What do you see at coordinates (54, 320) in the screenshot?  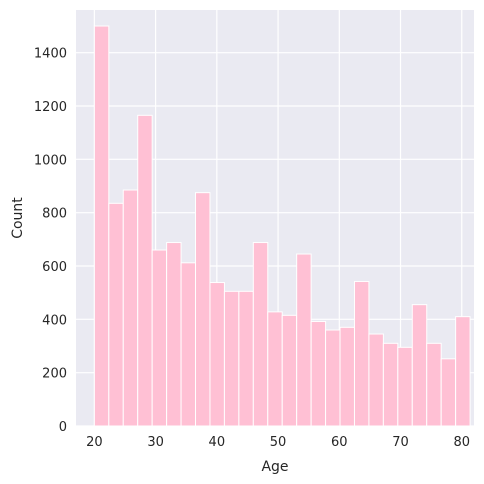 I see `y-tick-label: 400` at bounding box center [54, 320].